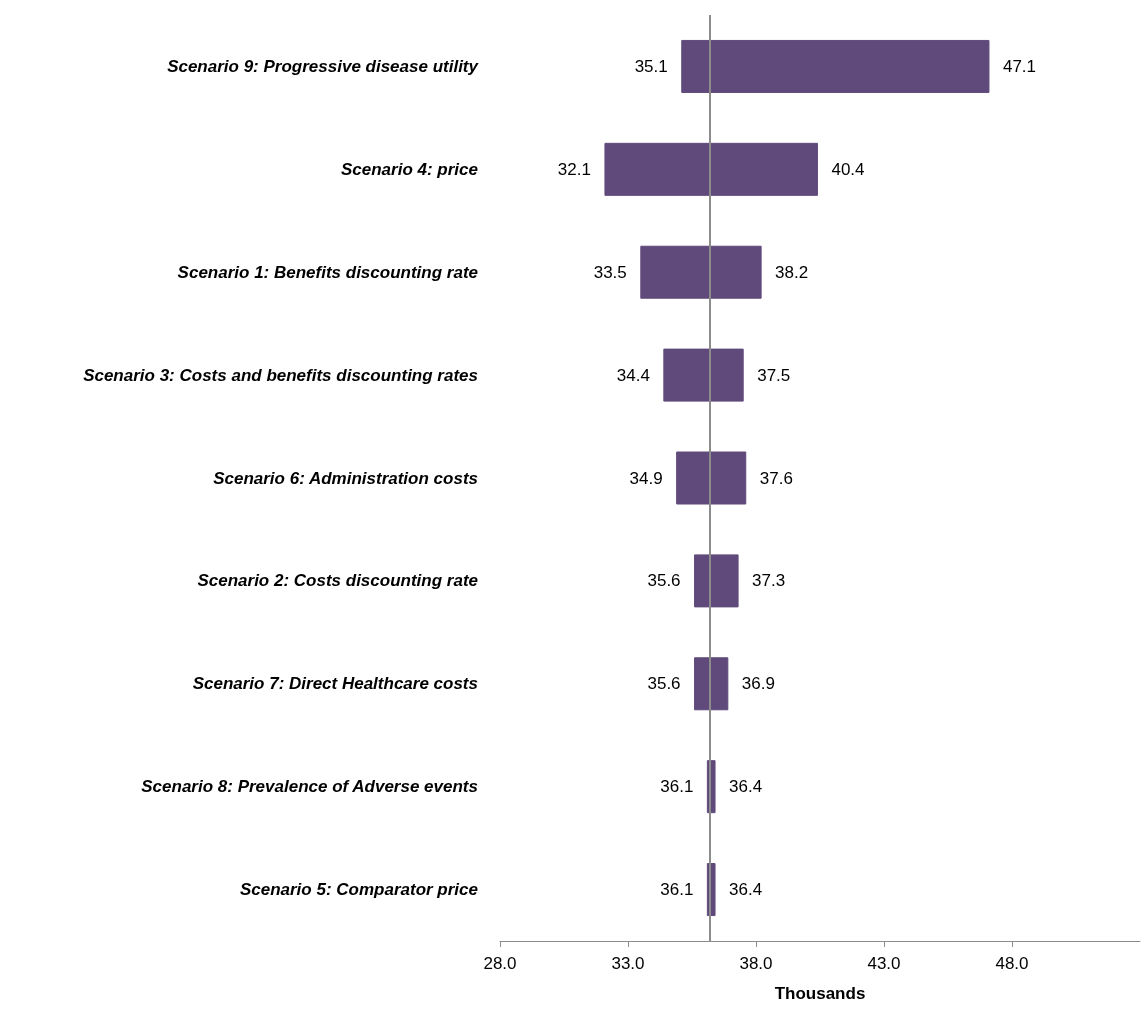 The height and width of the screenshot is (1016, 1143). What do you see at coordinates (574, 169) in the screenshot?
I see `annotation: 32.1` at bounding box center [574, 169].